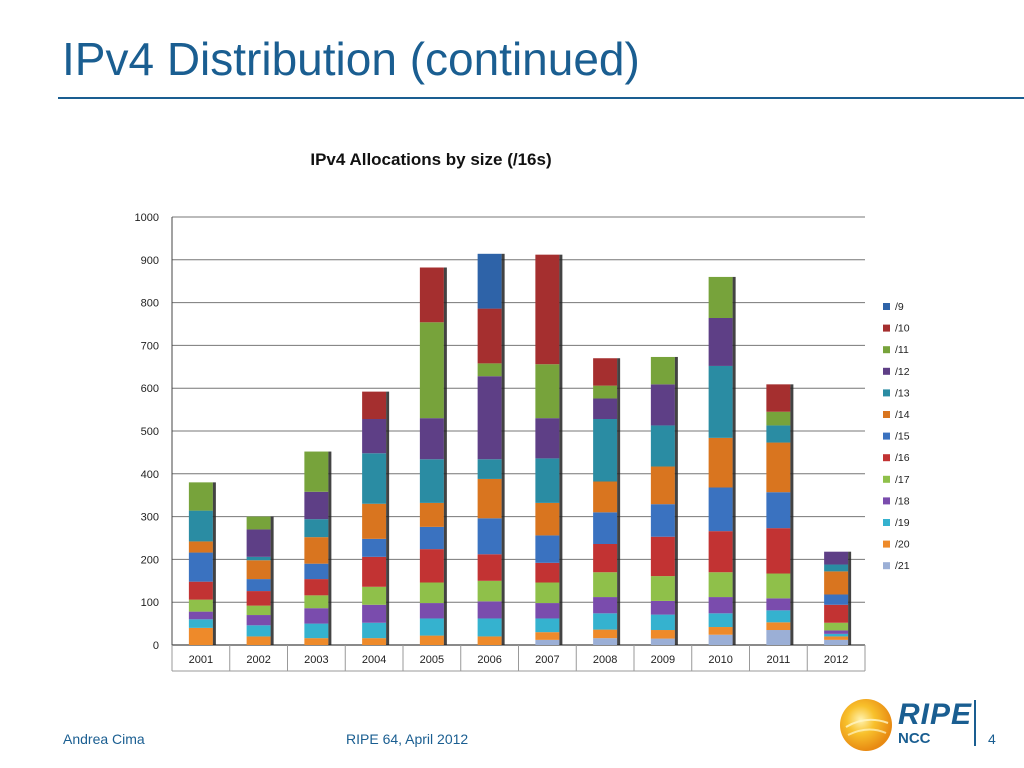 The height and width of the screenshot is (768, 1024). Describe the element at coordinates (902, 523) in the screenshot. I see `legend-label: /19` at that location.